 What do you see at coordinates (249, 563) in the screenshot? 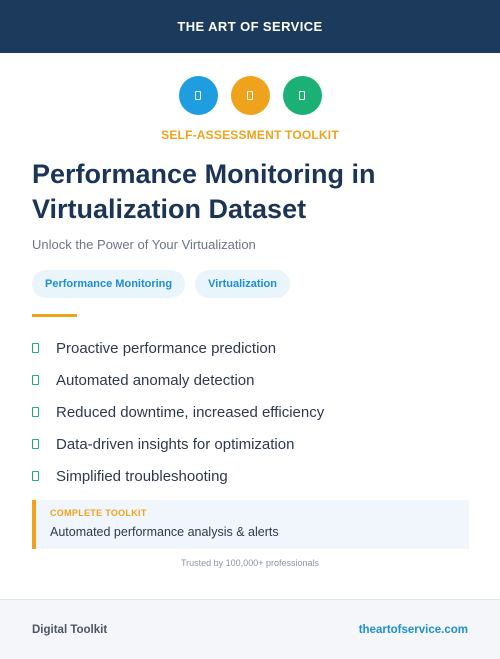
I see `trusted-note: Trusted by 100,000+ professionals` at bounding box center [249, 563].